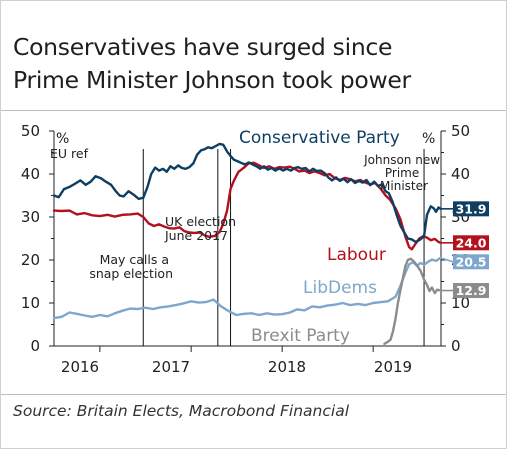 The width and height of the screenshot is (507, 449). Describe the element at coordinates (30, 174) in the screenshot. I see `y-tick-label-left-40: 40` at that location.